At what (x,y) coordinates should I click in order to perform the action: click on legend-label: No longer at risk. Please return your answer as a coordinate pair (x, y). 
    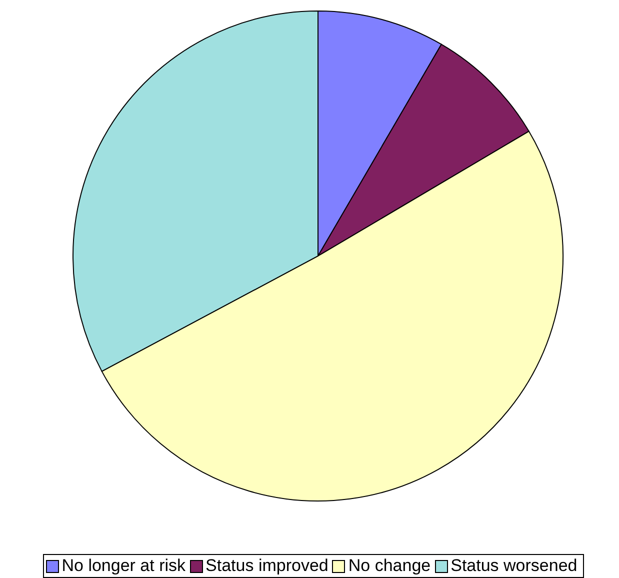
    Looking at the image, I should click on (123, 566).